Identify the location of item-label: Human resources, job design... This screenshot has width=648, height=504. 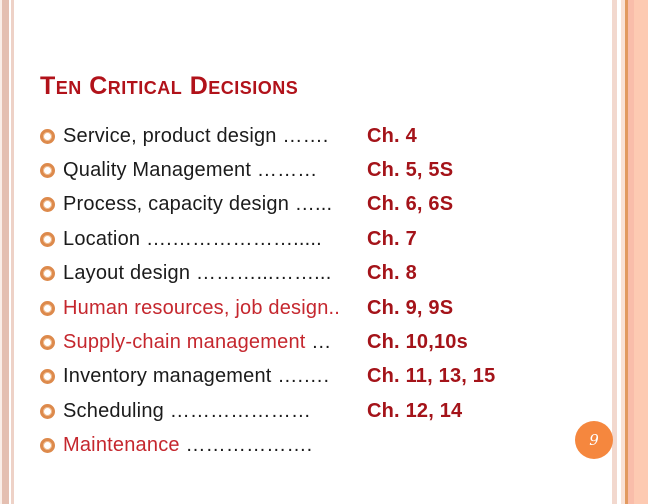
(202, 307).